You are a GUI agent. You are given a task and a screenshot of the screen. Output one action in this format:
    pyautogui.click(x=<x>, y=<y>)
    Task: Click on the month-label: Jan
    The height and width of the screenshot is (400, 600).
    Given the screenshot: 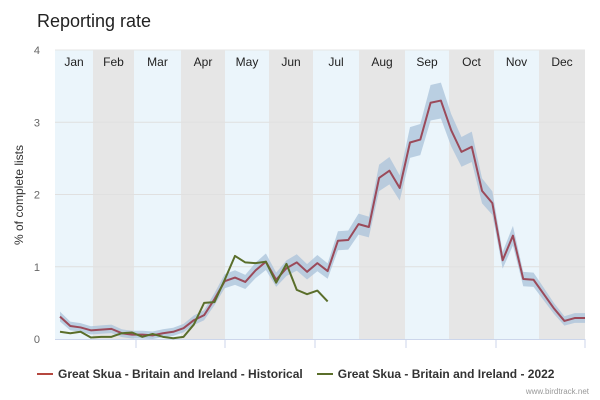 What is the action you would take?
    pyautogui.click(x=73, y=62)
    